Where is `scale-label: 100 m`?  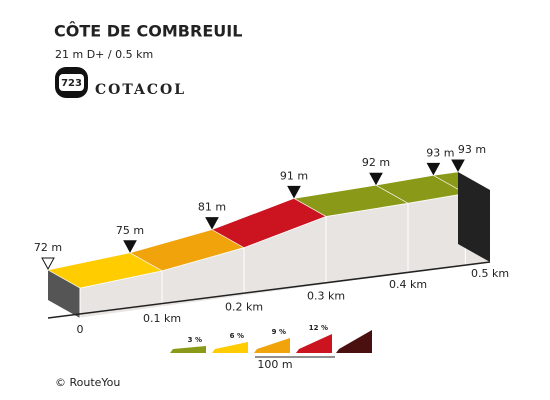 scale-label: 100 m is located at coordinates (274, 364).